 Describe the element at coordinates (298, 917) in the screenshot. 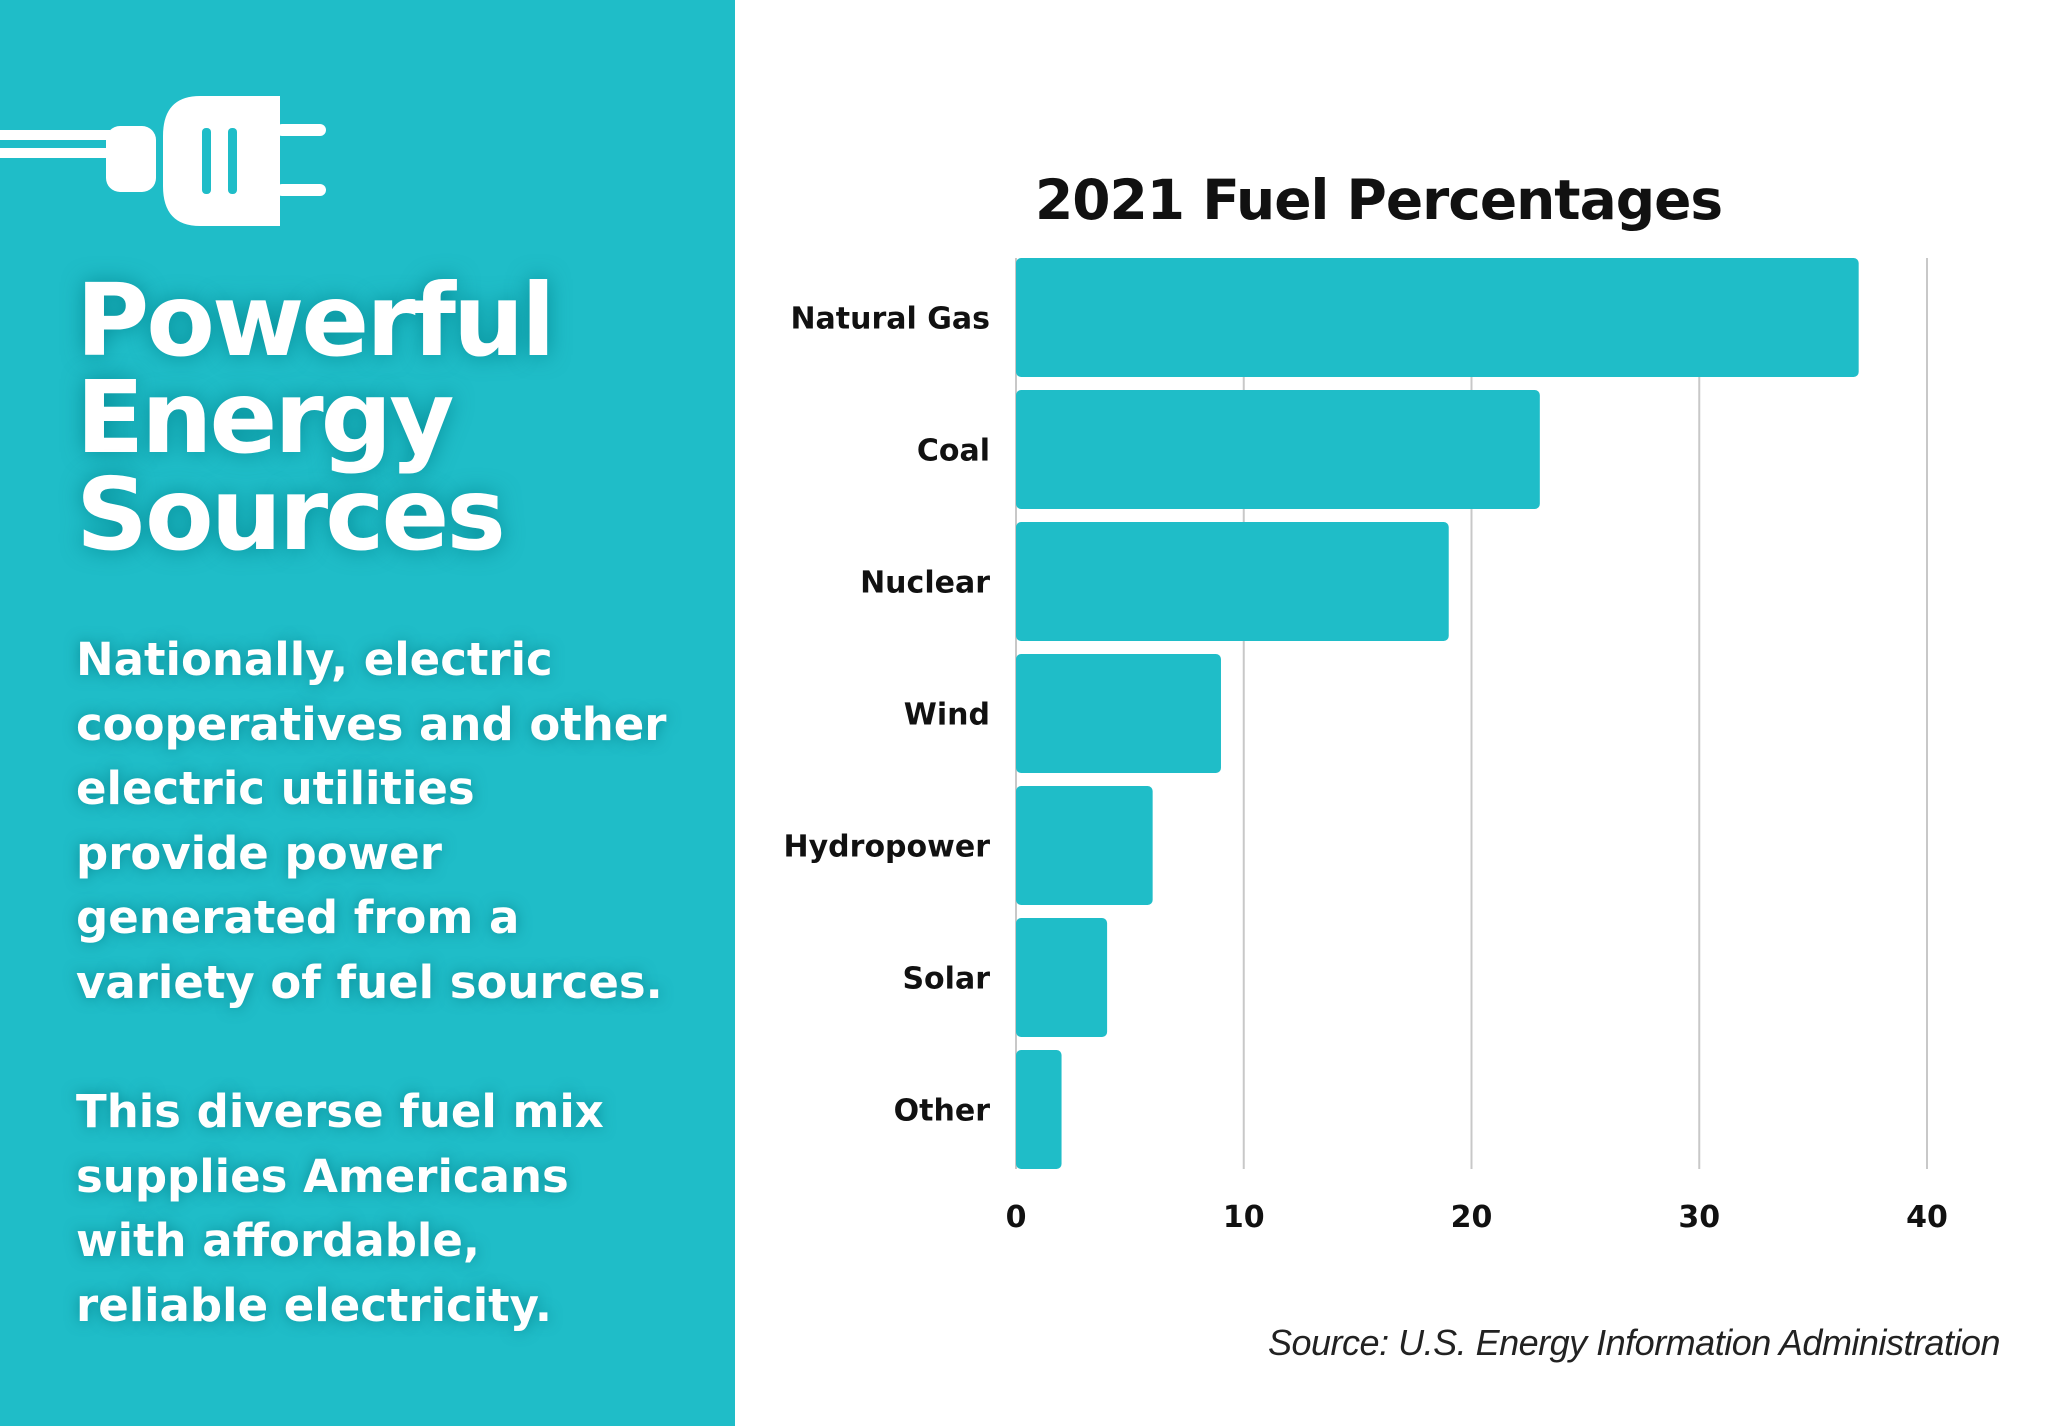

I see `paragraph-line: generated from a` at that location.